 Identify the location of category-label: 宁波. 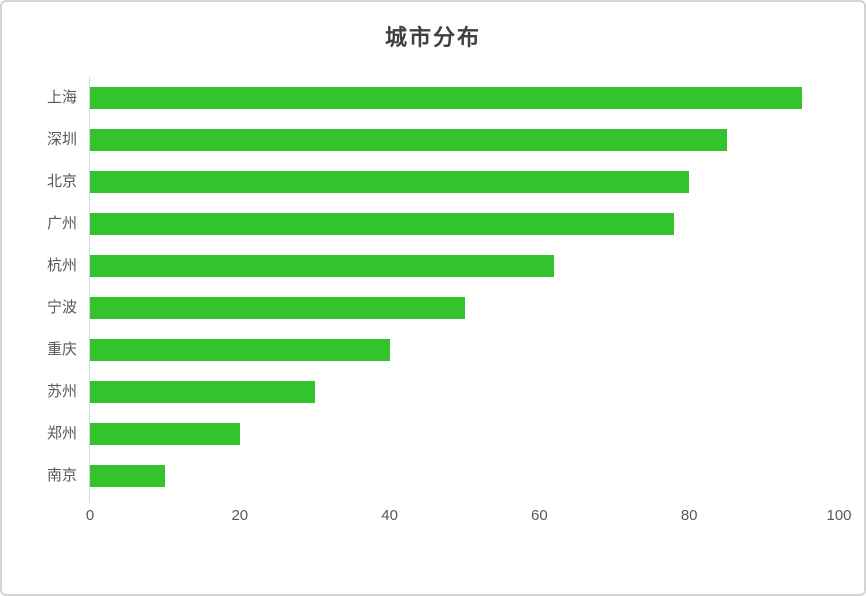
(61, 307).